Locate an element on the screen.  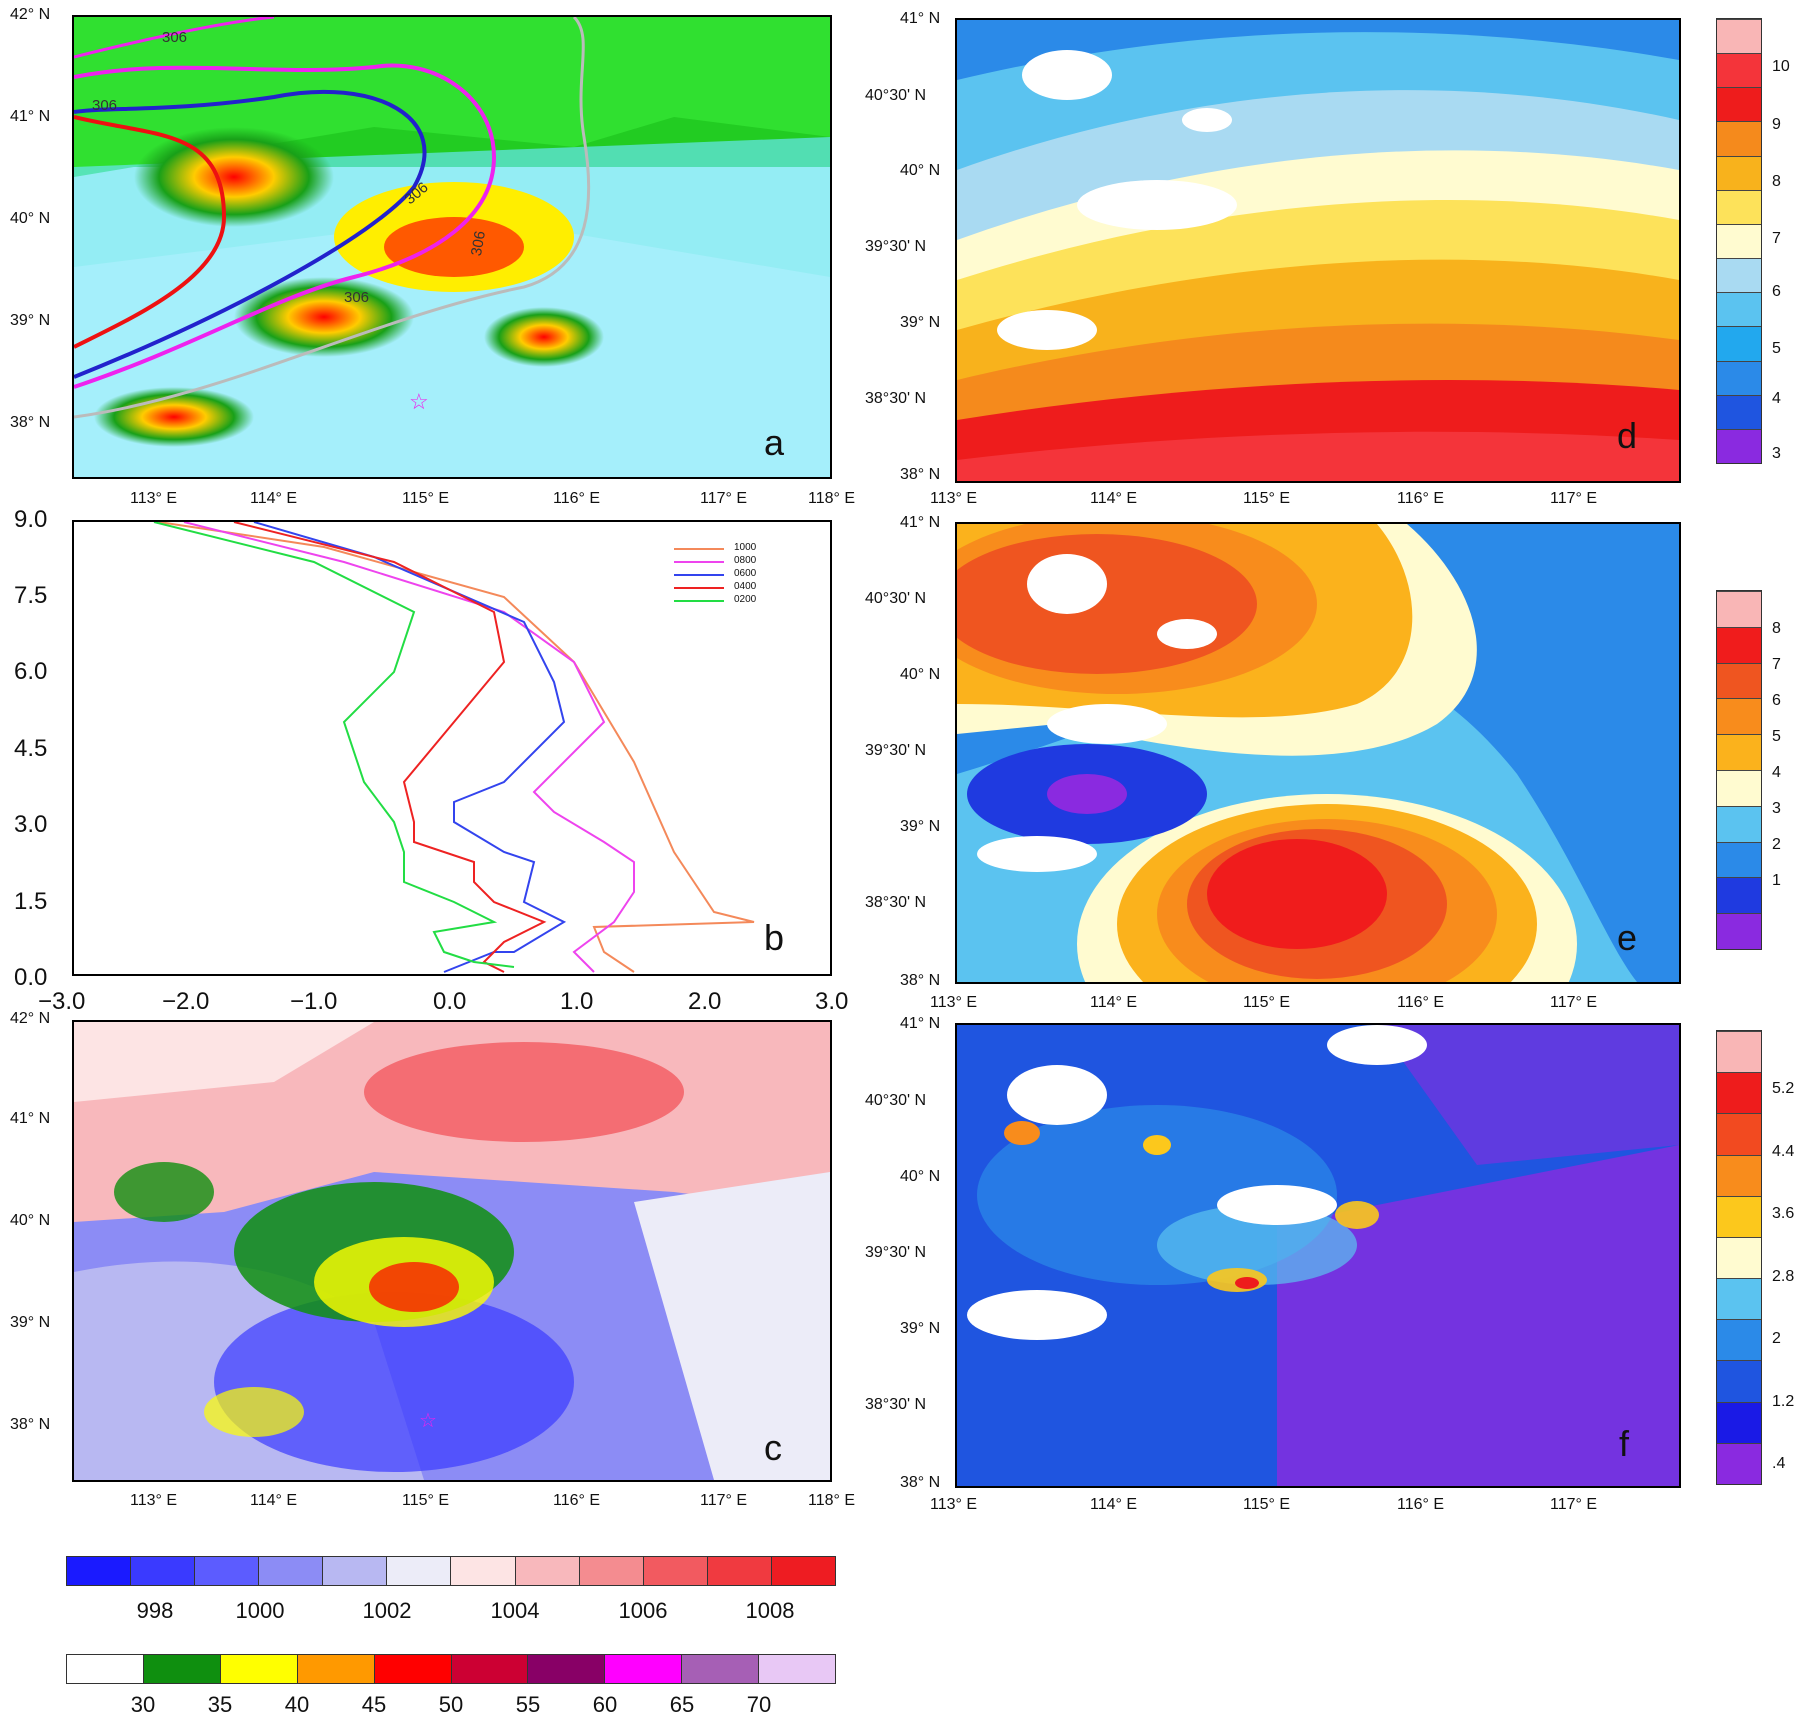
legend-label: 0800 is located at coordinates (745, 560).